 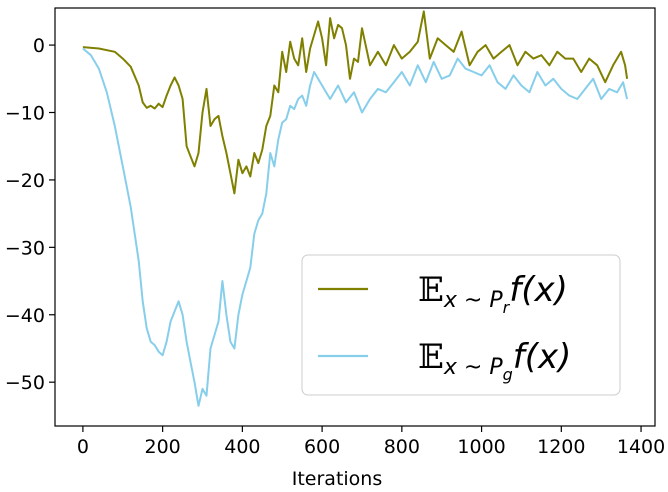 I want to click on x-tick-label: 800, so click(x=402, y=447).